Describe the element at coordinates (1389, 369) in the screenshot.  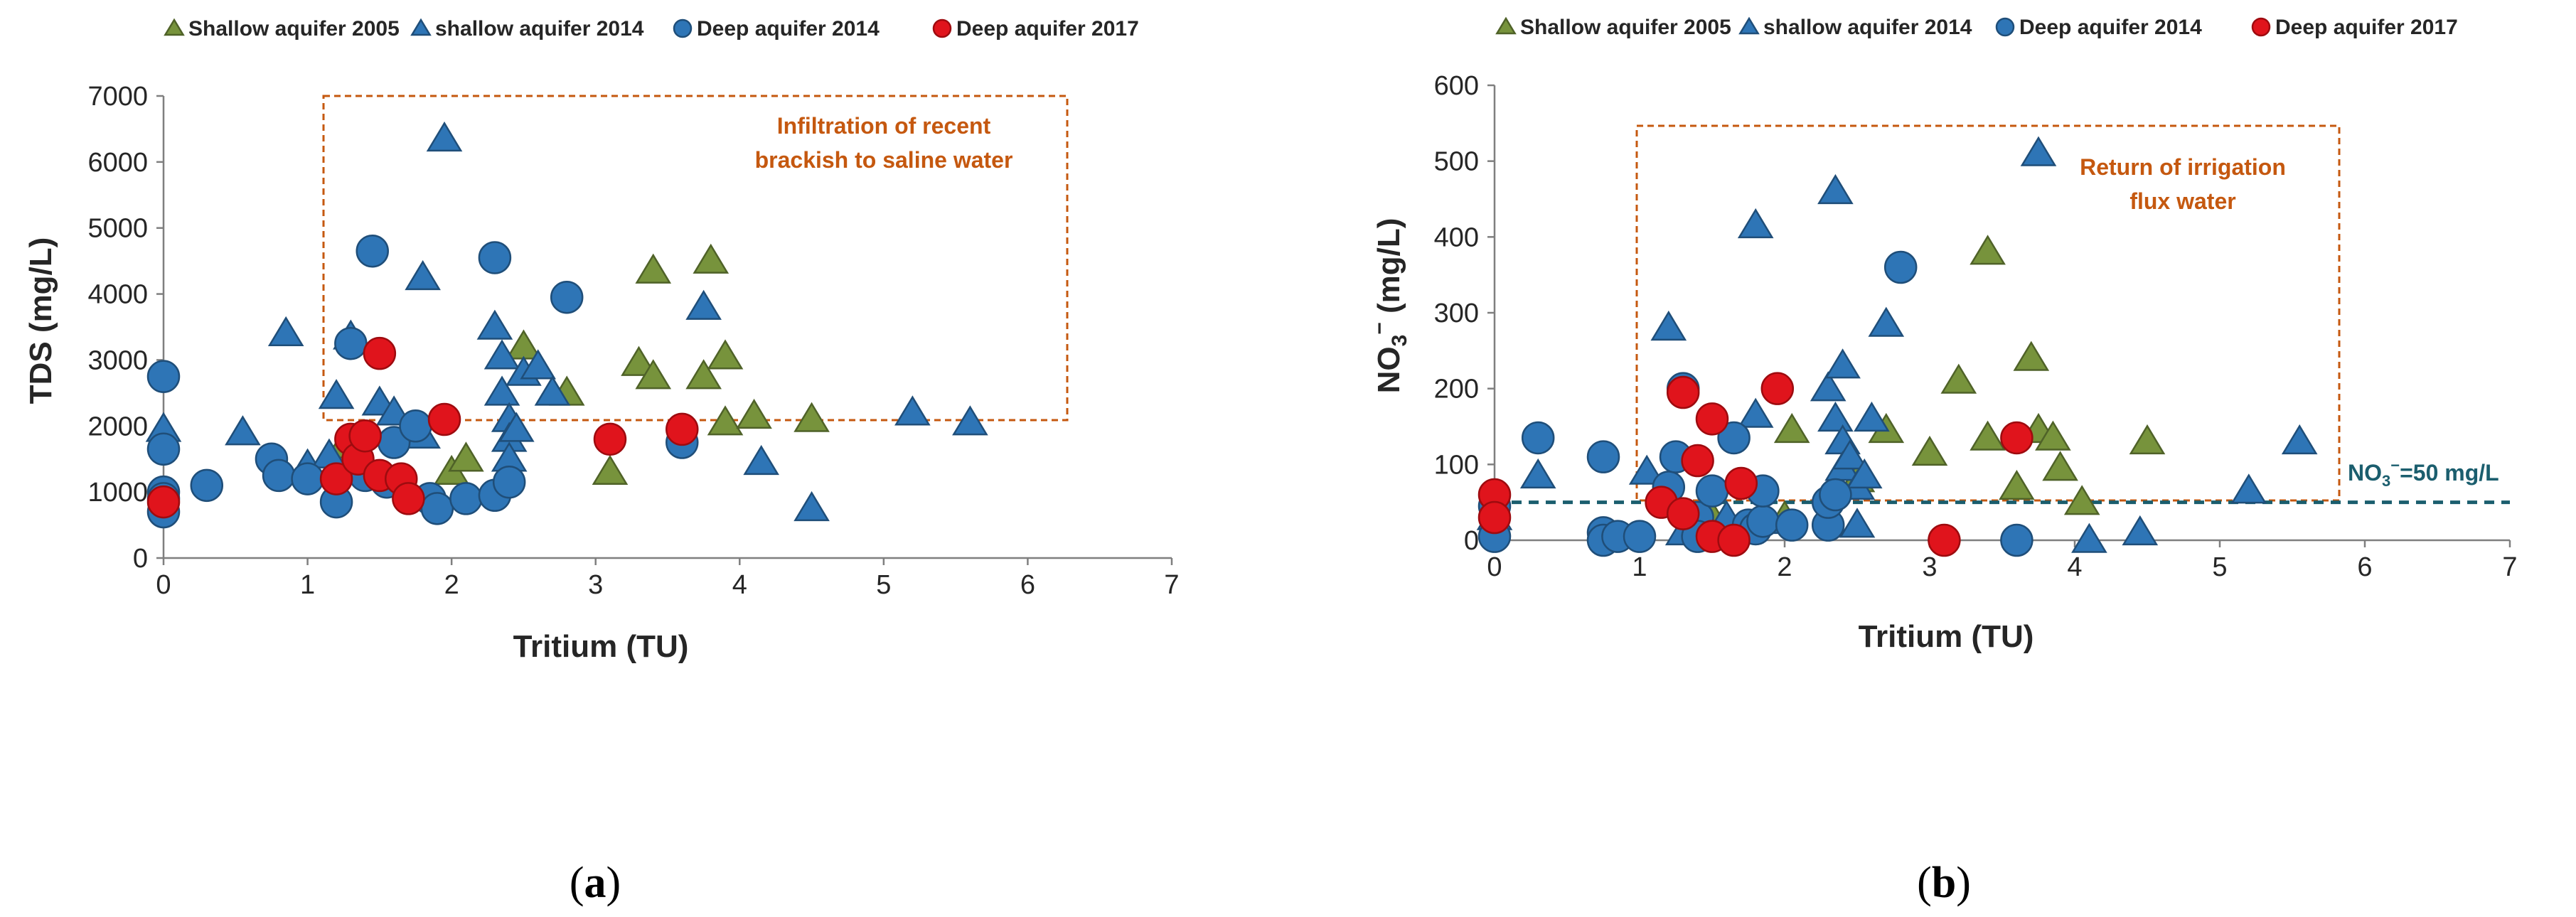
I see `panel-b-y-axis-label-main: NO` at that location.